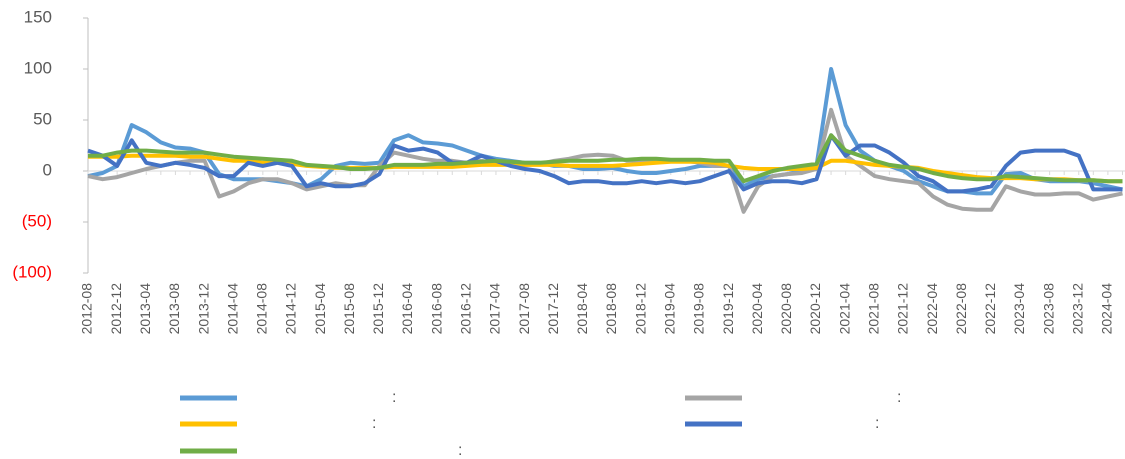 The height and width of the screenshot is (459, 1125). What do you see at coordinates (203, 309) in the screenshot?
I see `x-tick-label: 2013-12` at bounding box center [203, 309].